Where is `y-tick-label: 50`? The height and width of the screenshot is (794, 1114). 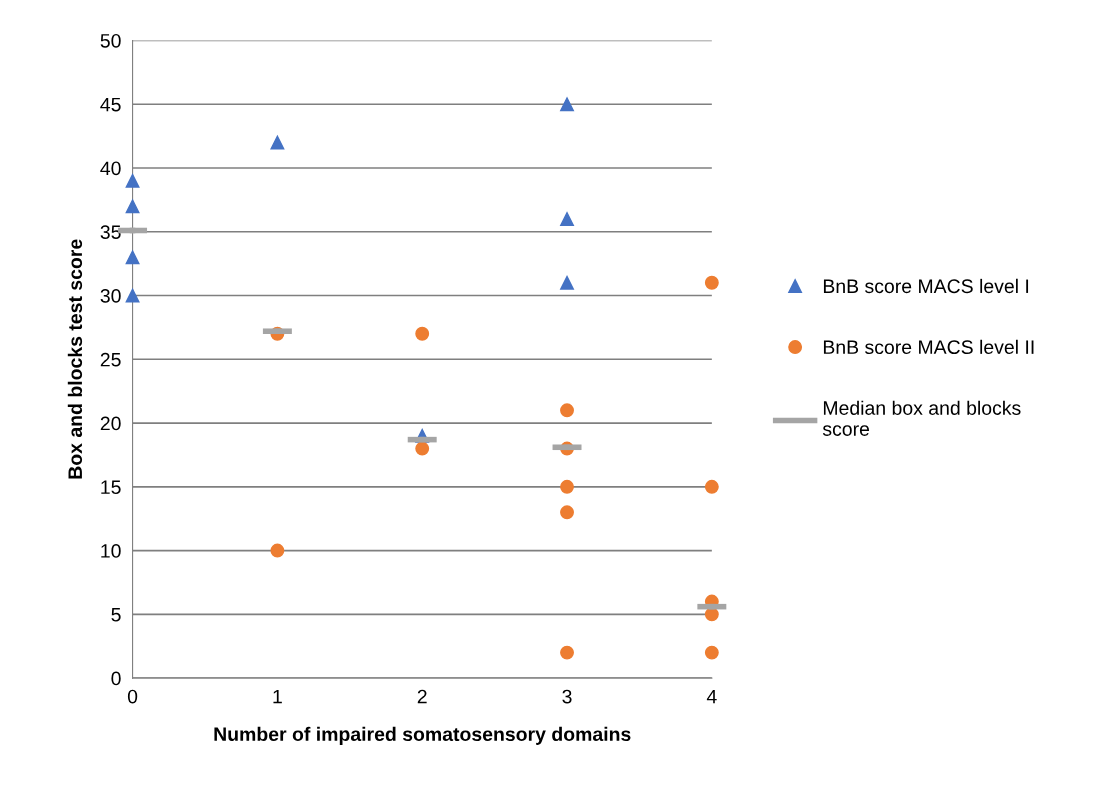
y-tick-label: 50 is located at coordinates (110, 40).